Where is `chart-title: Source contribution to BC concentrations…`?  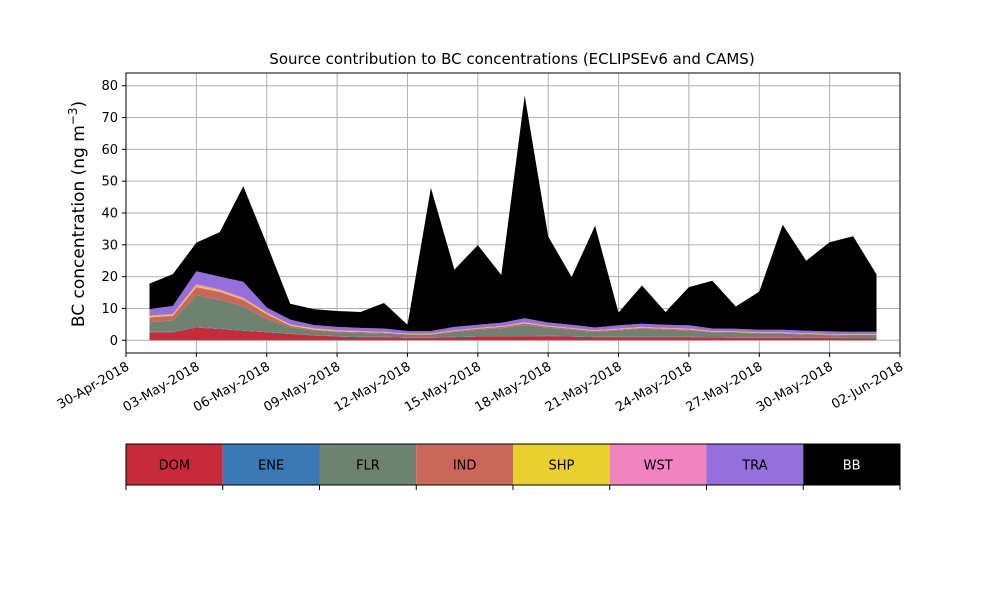 chart-title: Source contribution to BC concentrations… is located at coordinates (511, 59).